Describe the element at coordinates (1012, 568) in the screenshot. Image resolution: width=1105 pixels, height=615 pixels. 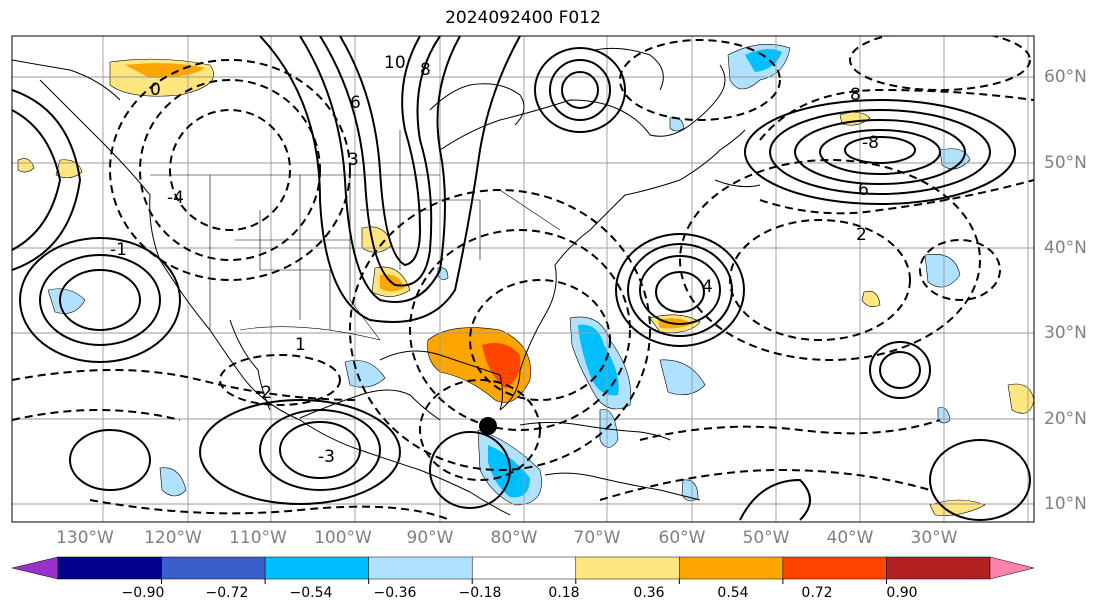
I see `colorbar-extend-high` at that location.